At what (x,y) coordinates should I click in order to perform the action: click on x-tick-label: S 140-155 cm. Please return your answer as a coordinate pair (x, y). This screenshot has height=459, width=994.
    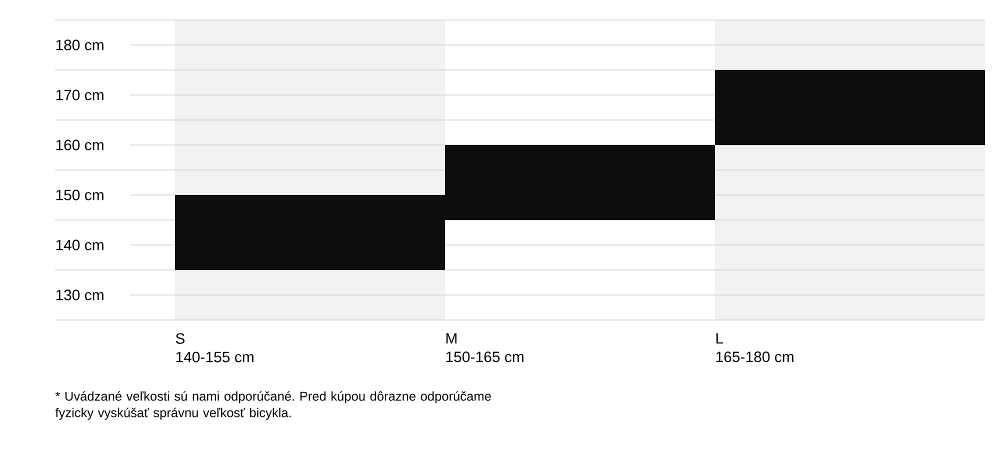
    Looking at the image, I should click on (215, 347).